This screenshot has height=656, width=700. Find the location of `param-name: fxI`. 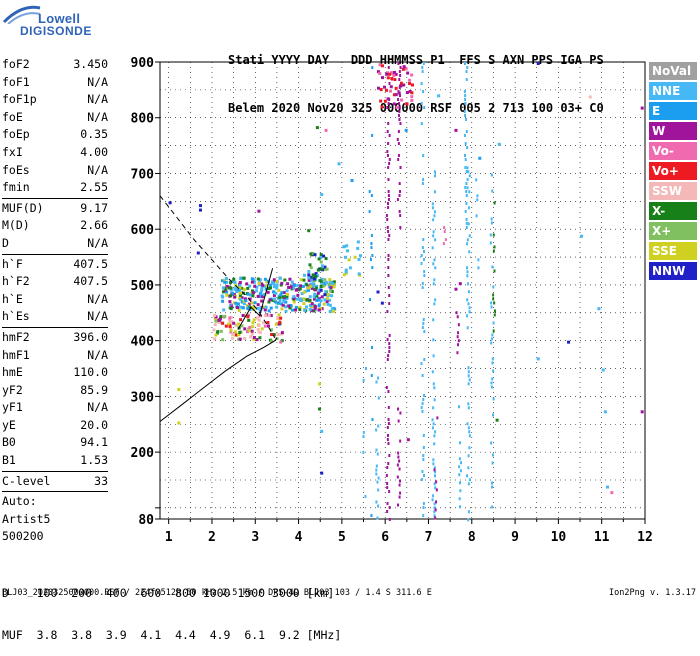

param-name: fxI is located at coordinates (12, 151).